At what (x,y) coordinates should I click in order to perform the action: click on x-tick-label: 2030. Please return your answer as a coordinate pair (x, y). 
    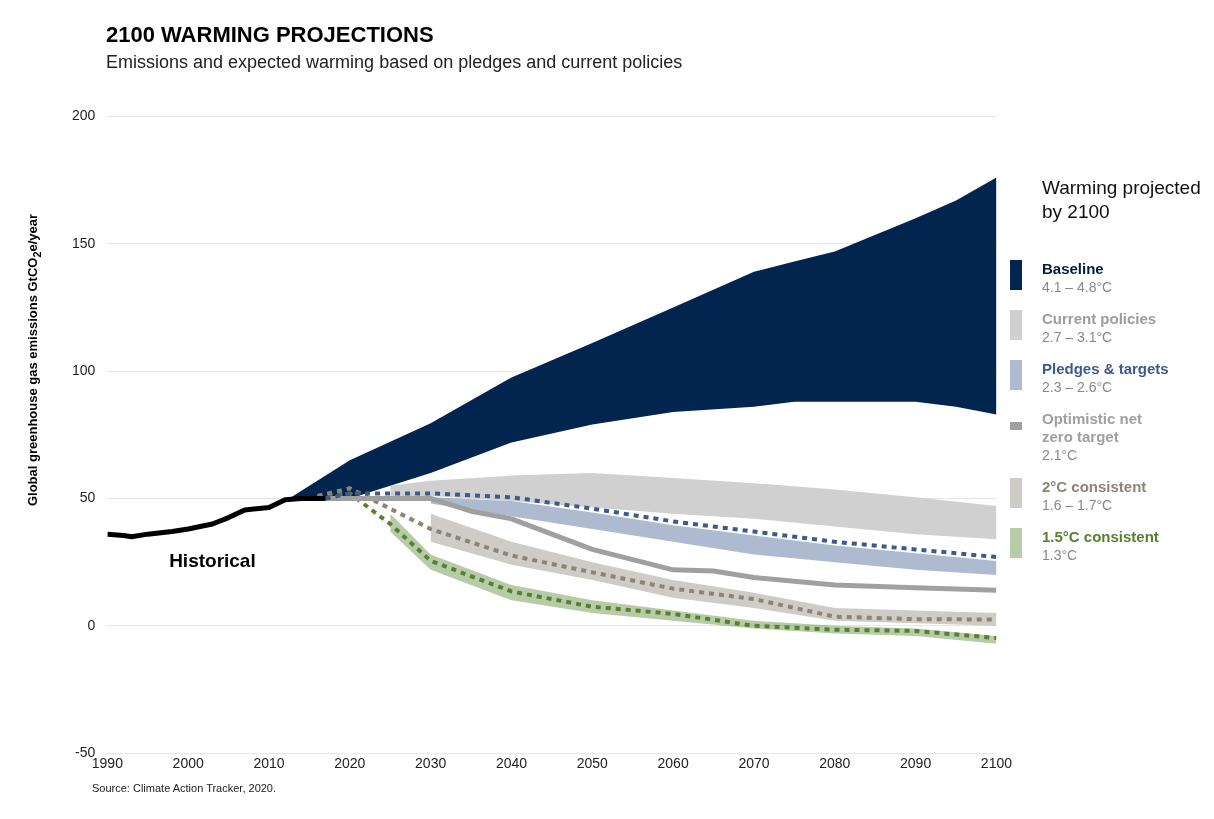
    Looking at the image, I should click on (431, 763).